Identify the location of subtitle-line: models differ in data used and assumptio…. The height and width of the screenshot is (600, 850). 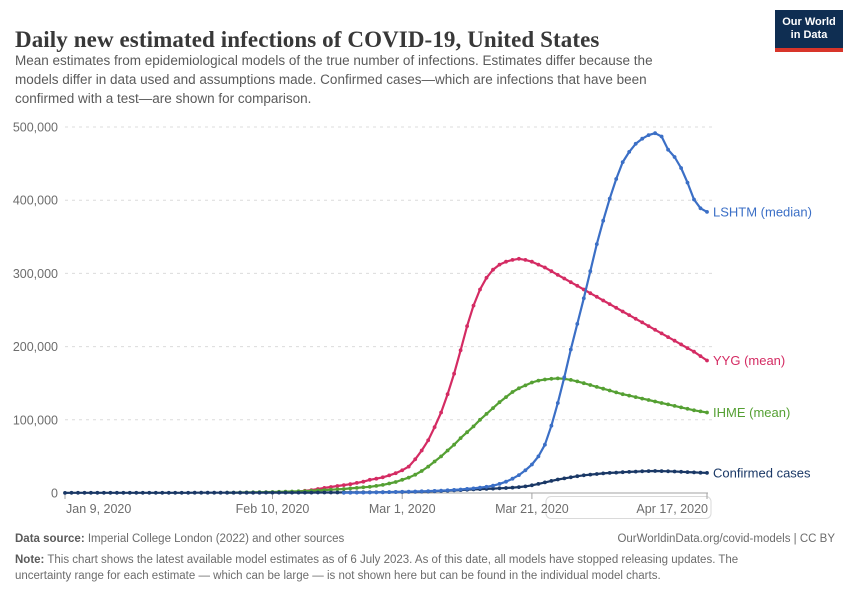
(331, 79).